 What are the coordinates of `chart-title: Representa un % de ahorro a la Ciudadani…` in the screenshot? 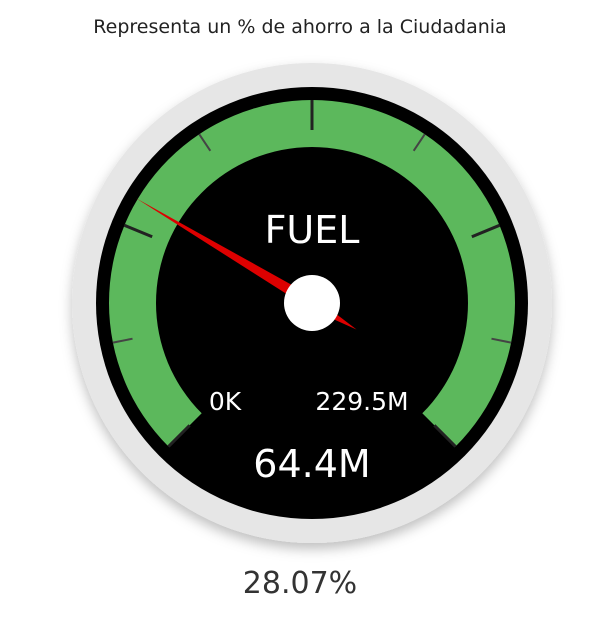 It's located at (300, 27).